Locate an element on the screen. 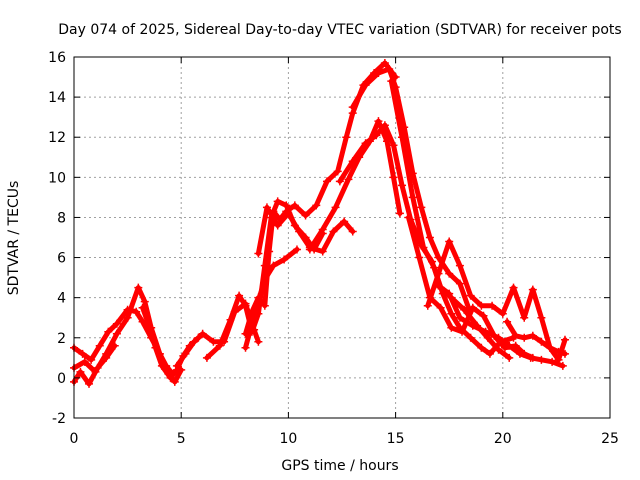  y-axis-label: SDTVAR / TECUs is located at coordinates (14, 238).